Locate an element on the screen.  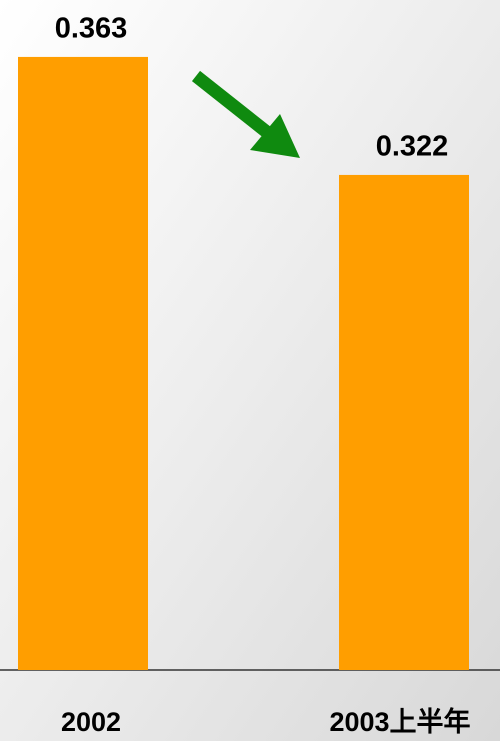
x-tick-label: 2002 is located at coordinates (91, 722).